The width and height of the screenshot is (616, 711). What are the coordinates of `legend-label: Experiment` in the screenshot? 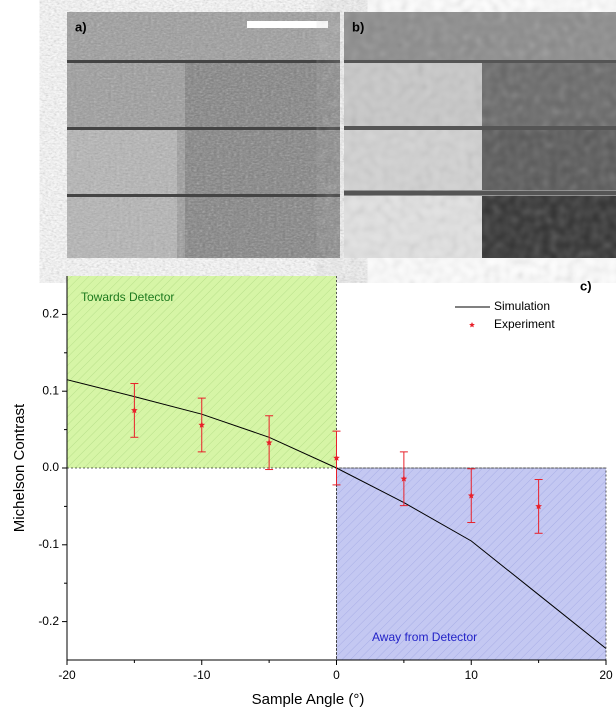 It's located at (524, 324).